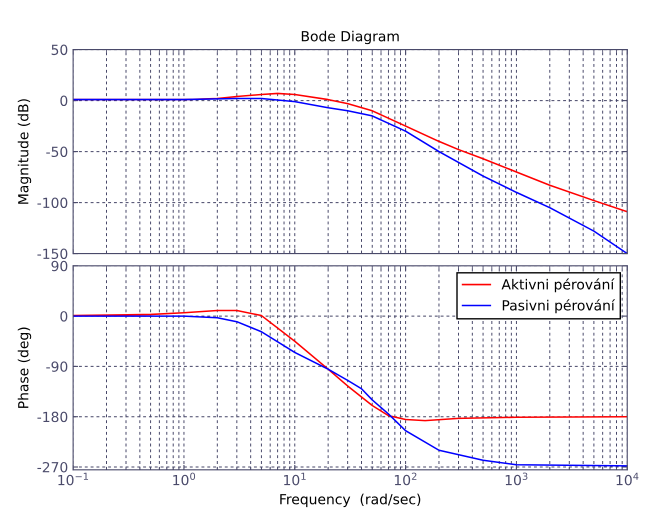 The height and width of the screenshot is (522, 650). What do you see at coordinates (52, 417) in the screenshot?
I see `y-tick-label: -180` at bounding box center [52, 417].